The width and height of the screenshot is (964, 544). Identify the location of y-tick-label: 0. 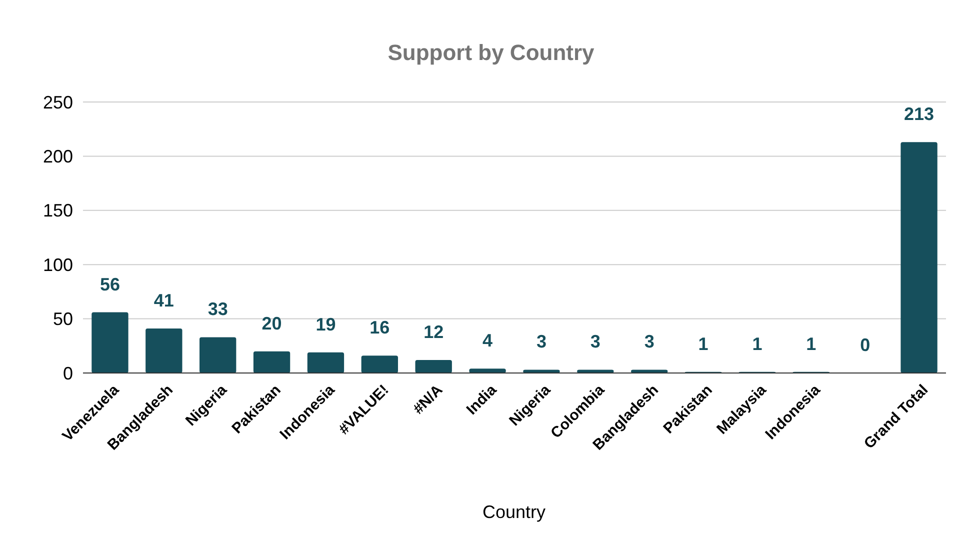
(67, 373).